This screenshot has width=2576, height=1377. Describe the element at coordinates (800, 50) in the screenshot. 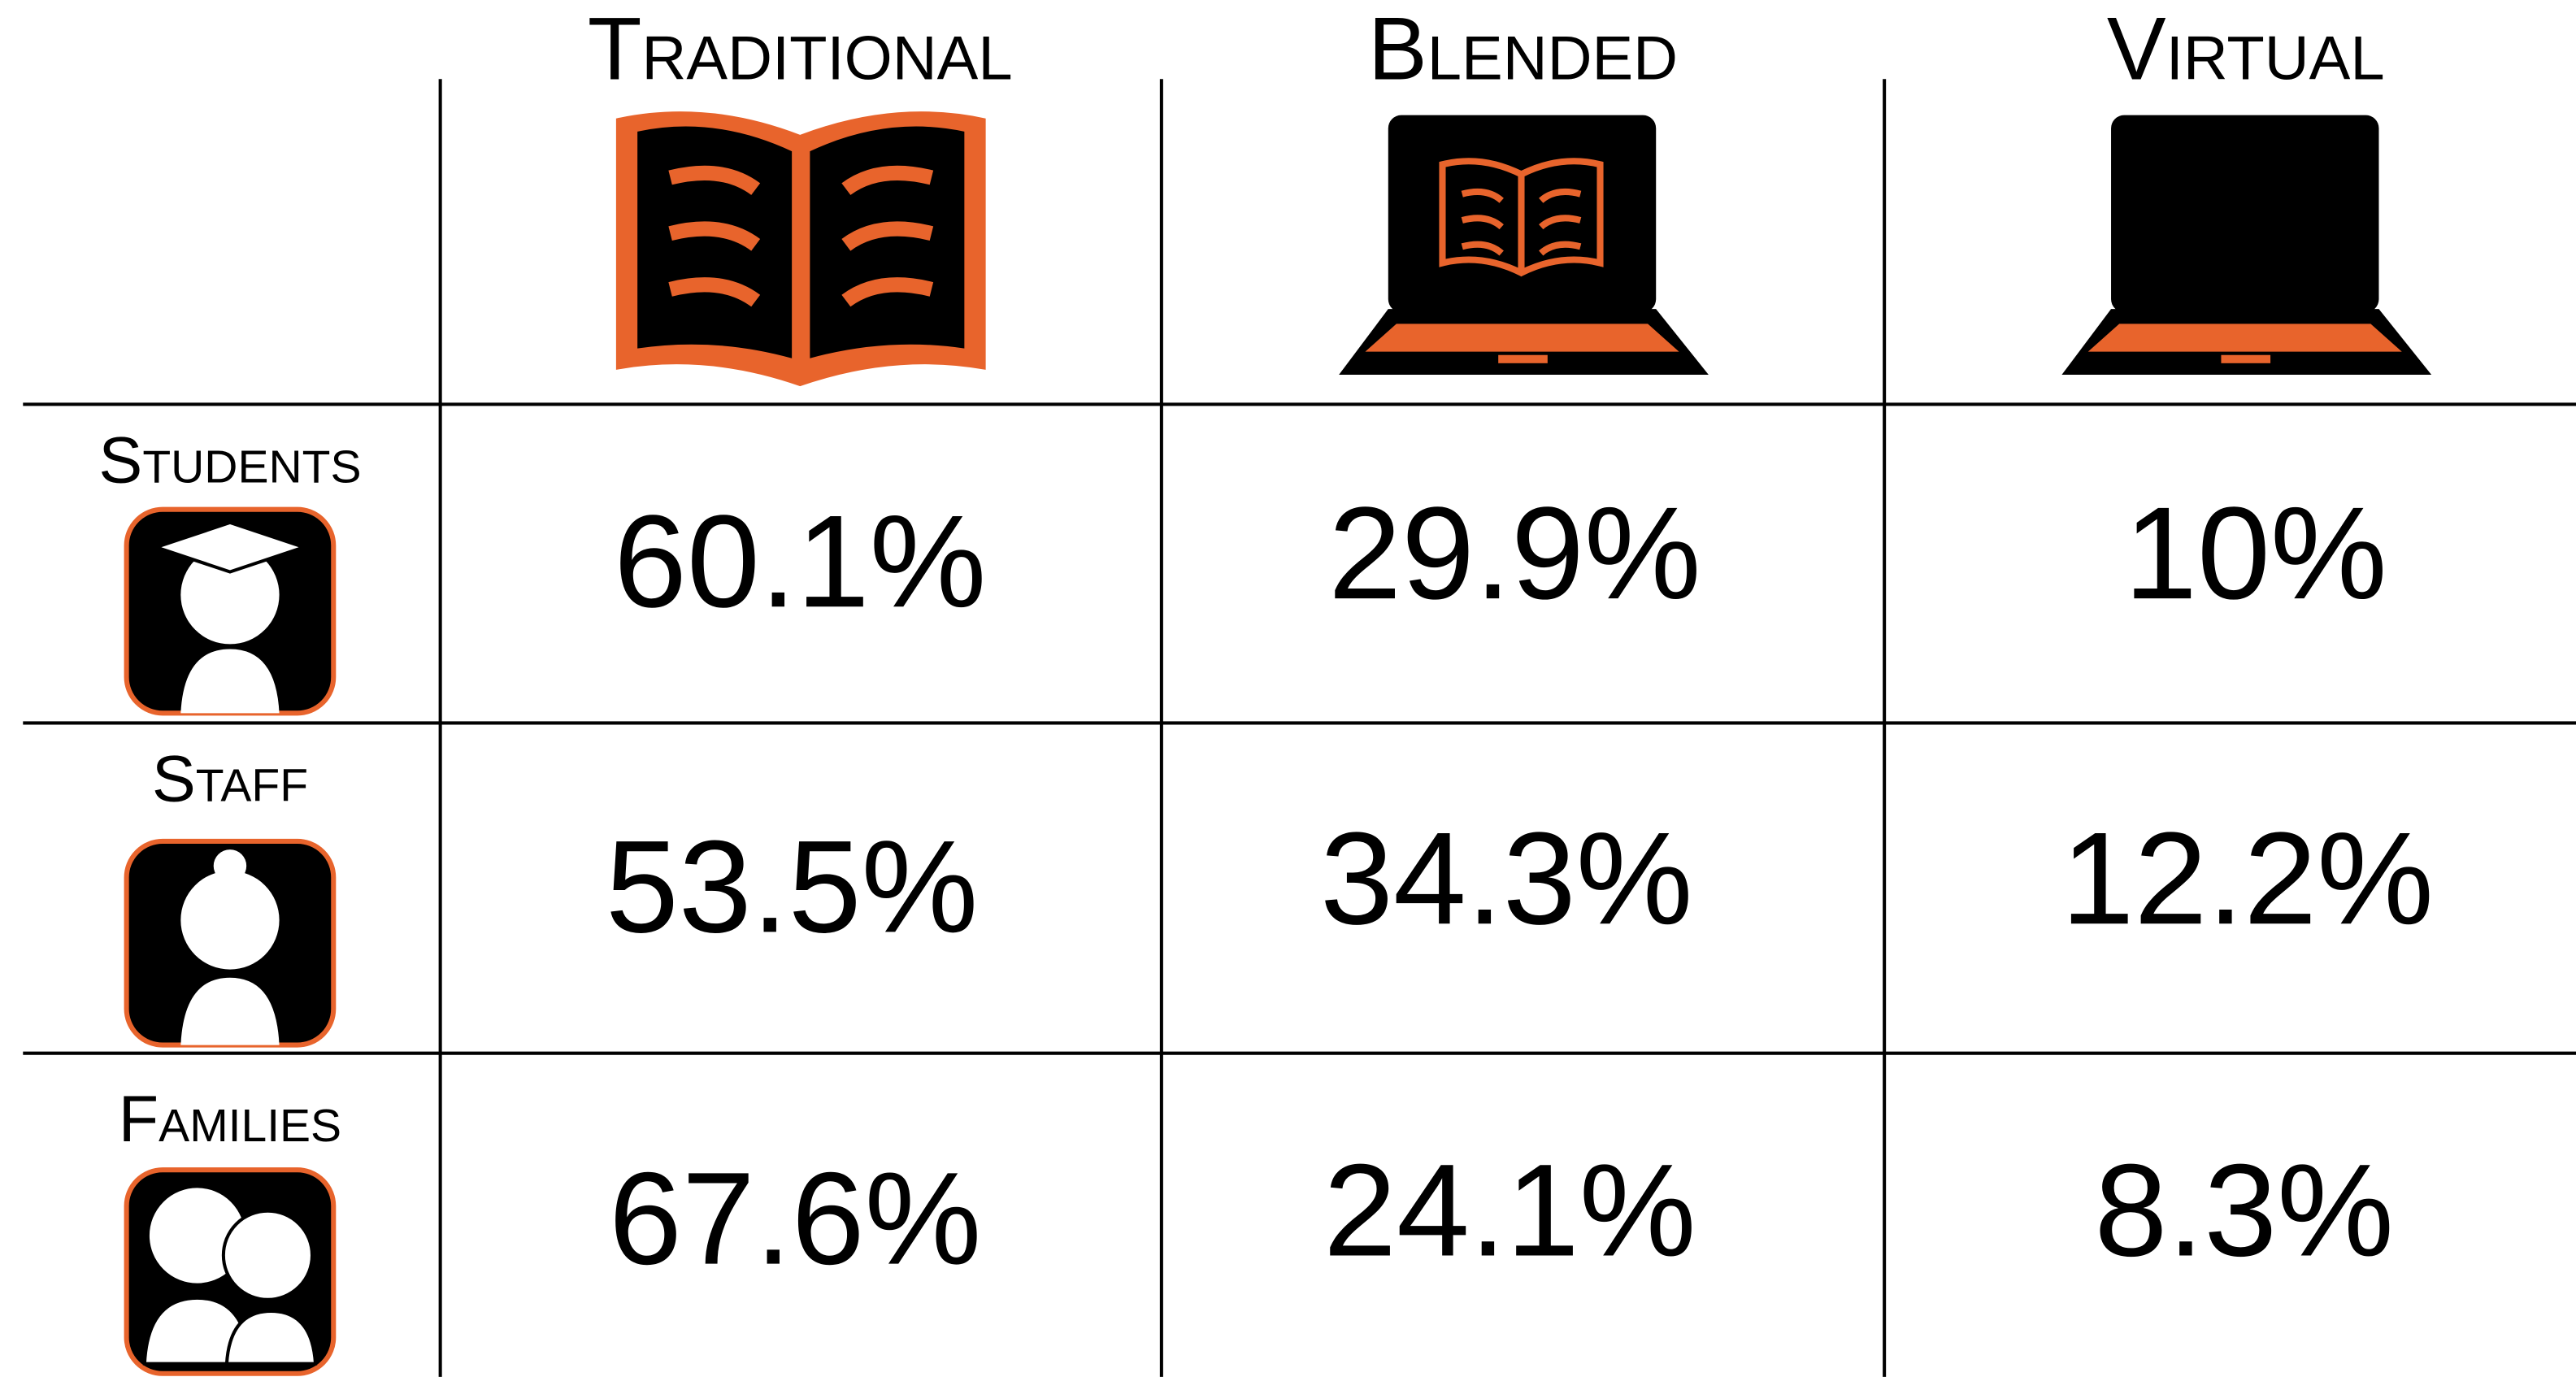

I see `column-header: Traditional` at that location.